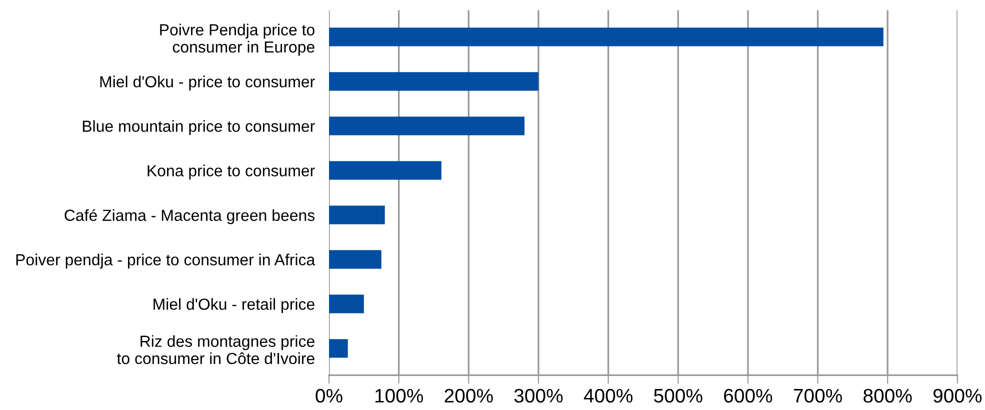  I want to click on x-tick-label: 400%, so click(608, 395).